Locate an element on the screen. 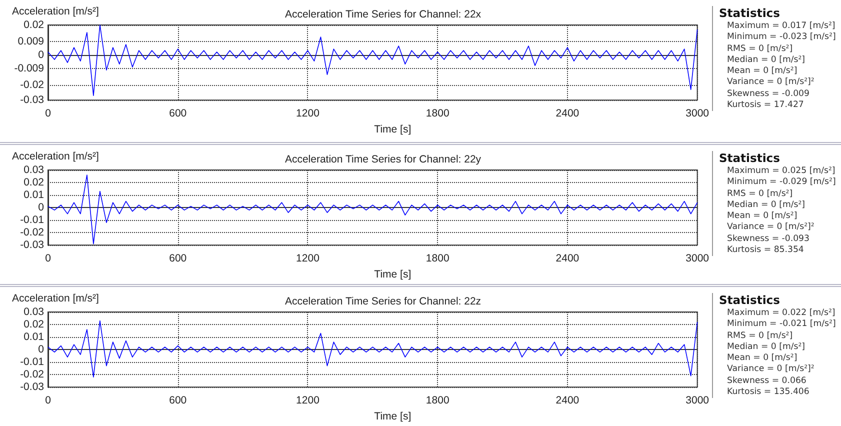  y-tick-label: 0.009 is located at coordinates (31, 42).